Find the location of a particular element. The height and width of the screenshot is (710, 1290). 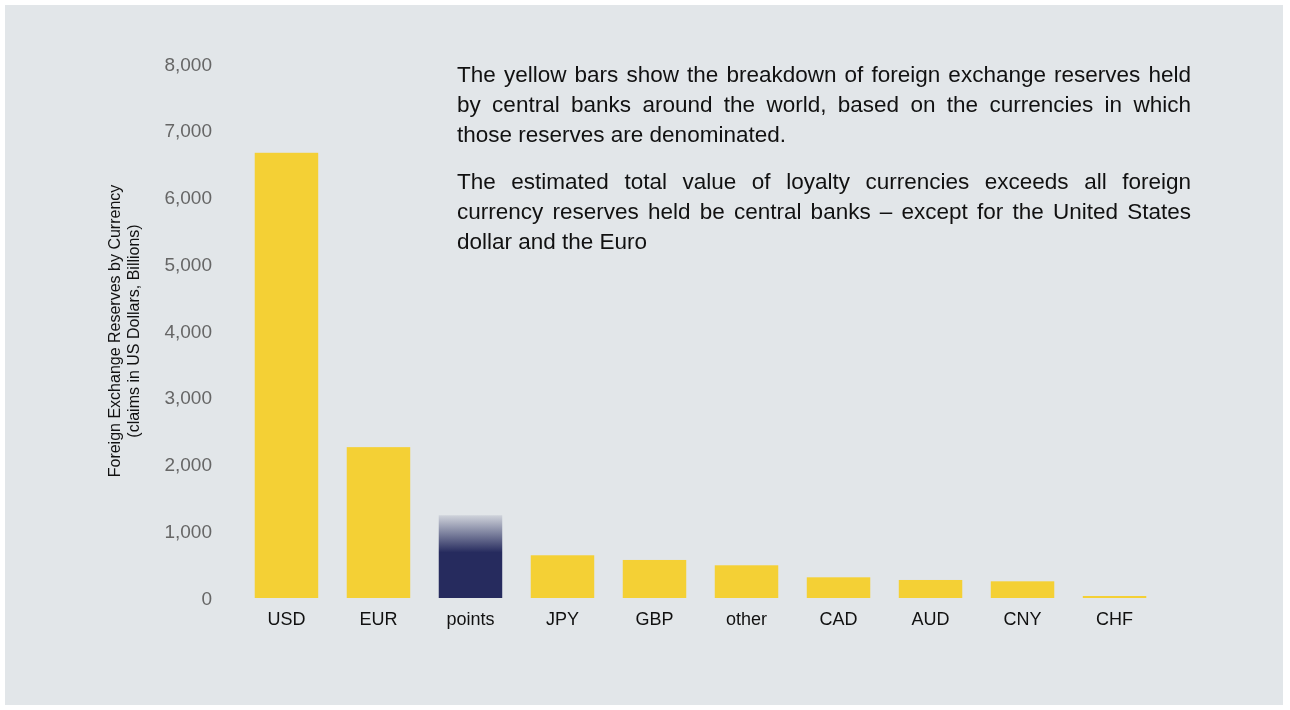

y-tick-label: 7,000 is located at coordinates (188, 131).